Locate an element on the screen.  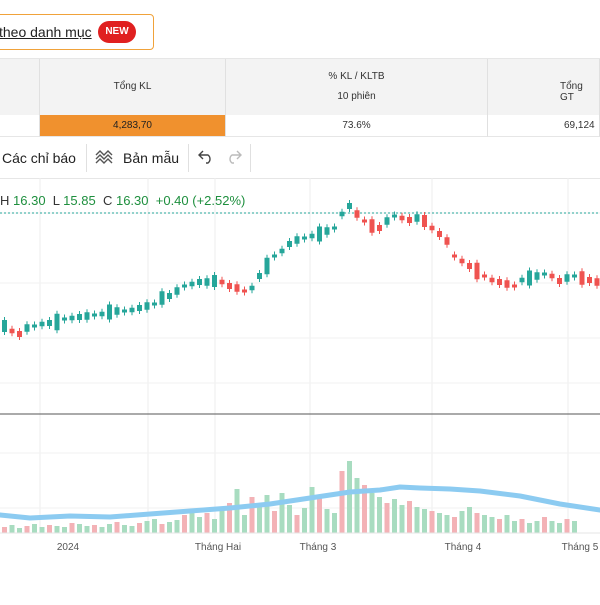
category-link: theo danh mục is located at coordinates (46, 32).